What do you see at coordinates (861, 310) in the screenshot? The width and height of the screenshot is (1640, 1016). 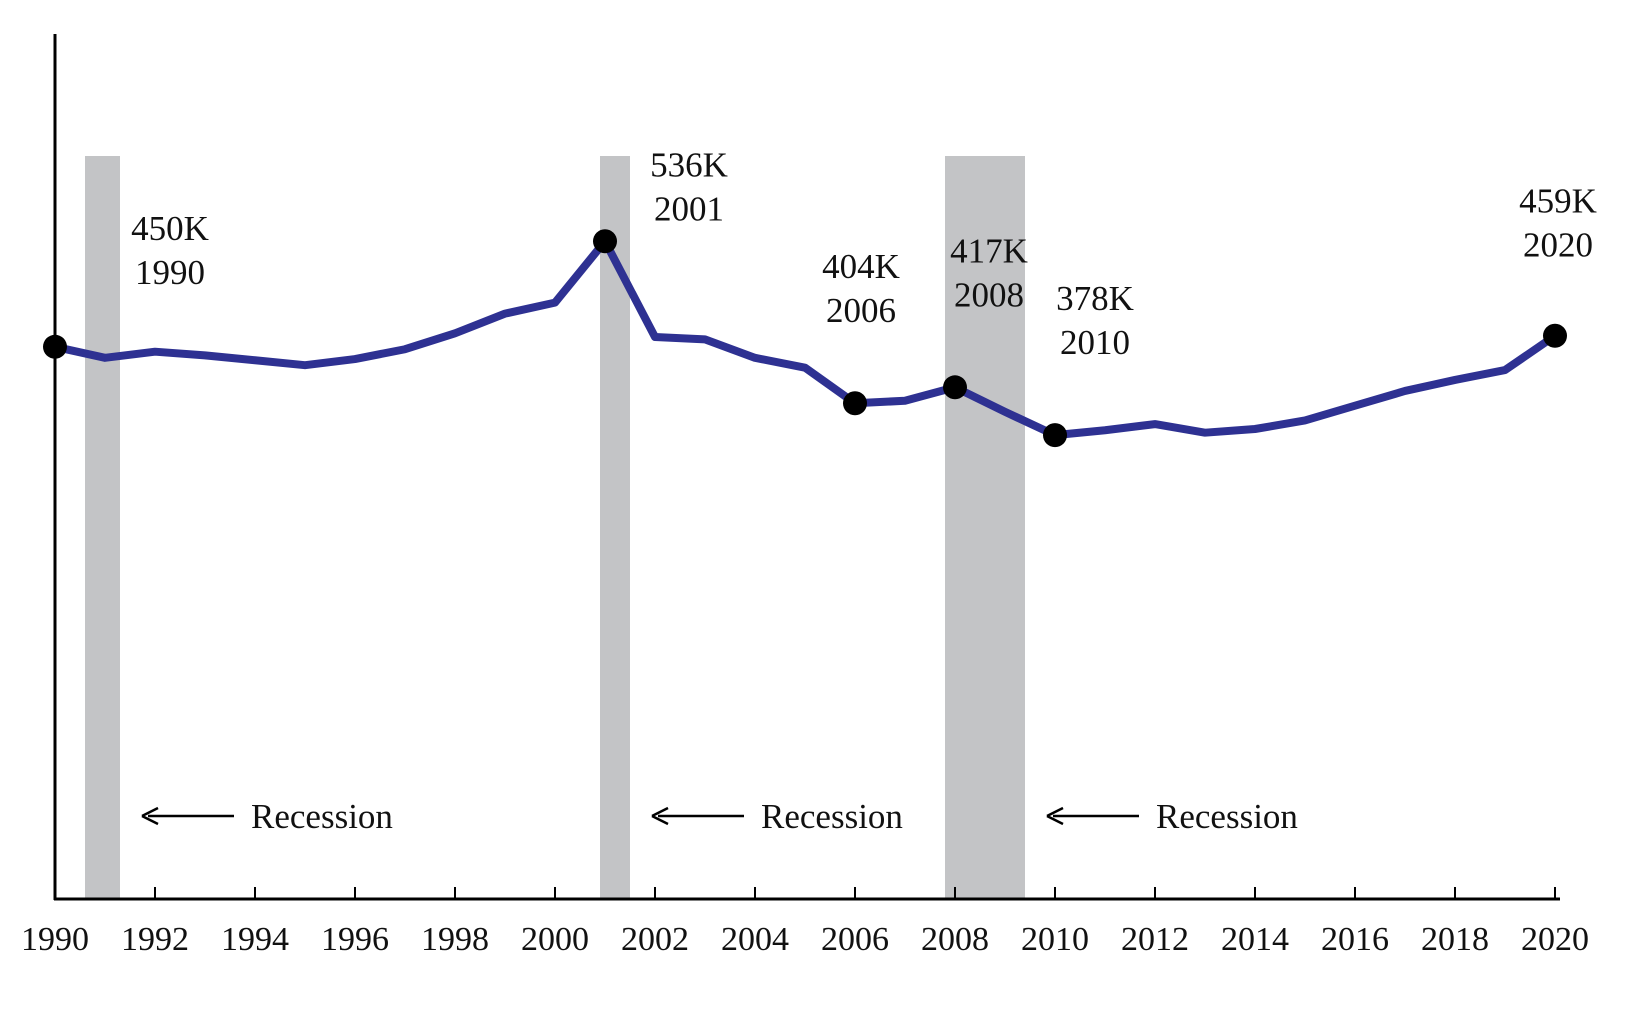 I see `callout-year: 2006` at bounding box center [861, 310].